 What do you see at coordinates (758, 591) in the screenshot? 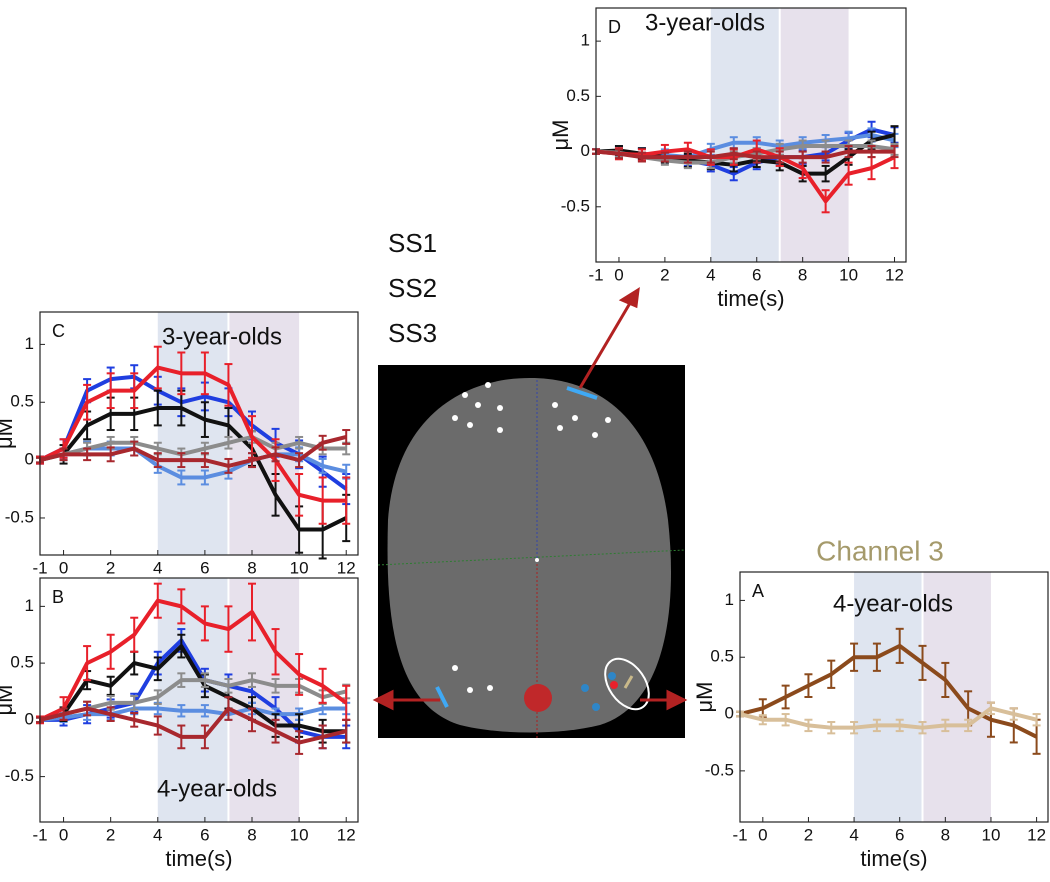
I see `panel-label: A` at bounding box center [758, 591].